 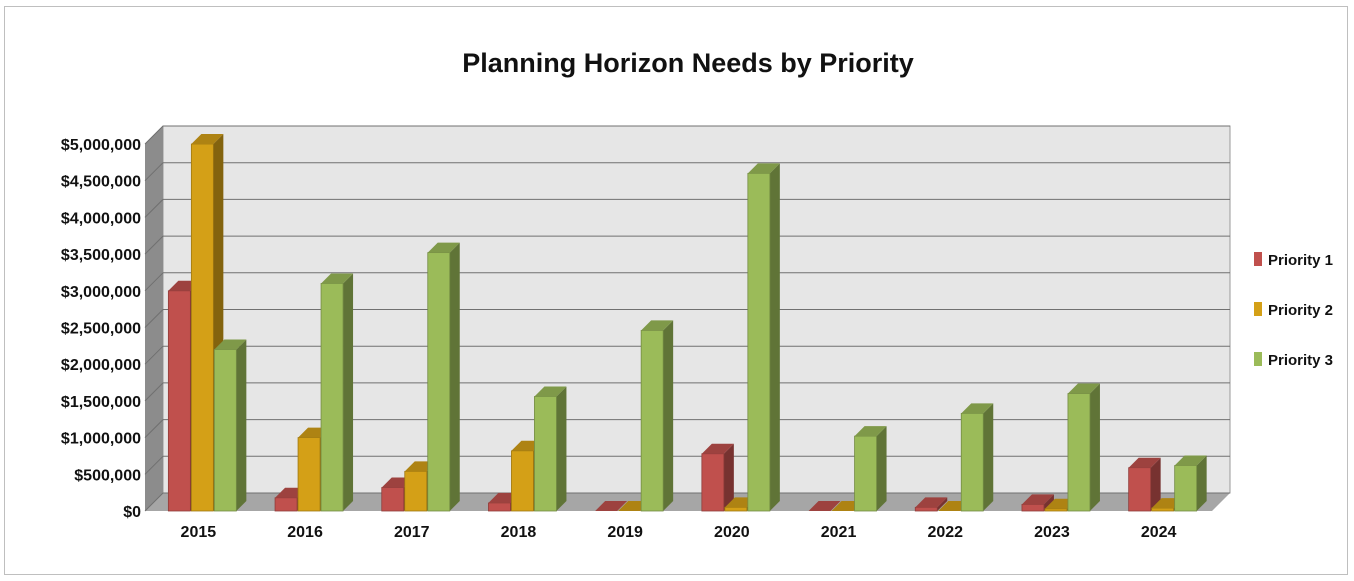 What do you see at coordinates (101, 255) in the screenshot?
I see `y-tick-label: $3,500,000` at bounding box center [101, 255].